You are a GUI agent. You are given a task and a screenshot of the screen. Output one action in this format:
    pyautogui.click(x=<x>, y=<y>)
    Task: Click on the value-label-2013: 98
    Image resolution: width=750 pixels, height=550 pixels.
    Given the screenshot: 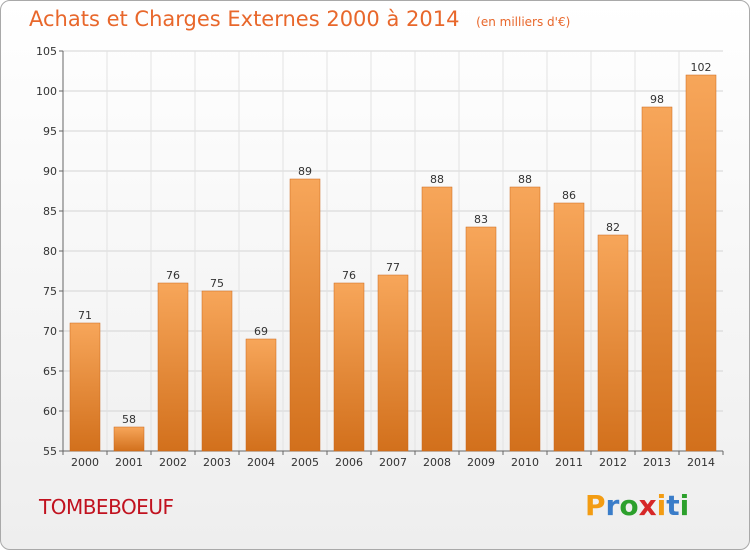 What is the action you would take?
    pyautogui.click(x=657, y=99)
    